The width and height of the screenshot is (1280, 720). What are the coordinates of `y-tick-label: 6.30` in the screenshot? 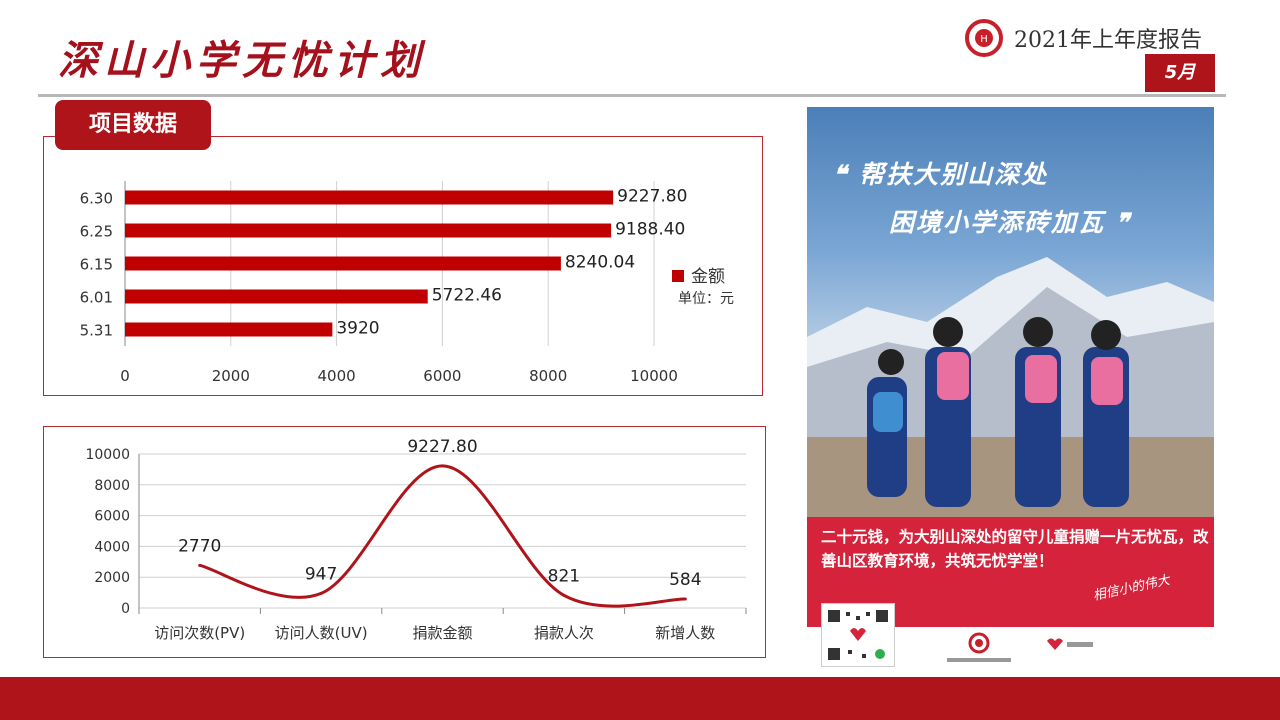 It's located at (96, 199).